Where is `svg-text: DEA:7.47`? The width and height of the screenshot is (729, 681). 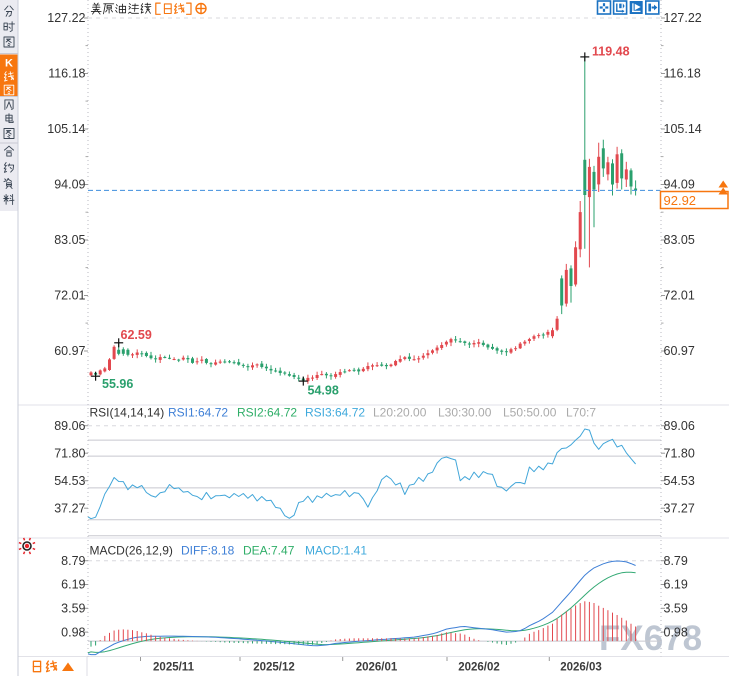
svg-text: DEA:7.47 is located at coordinates (269, 551).